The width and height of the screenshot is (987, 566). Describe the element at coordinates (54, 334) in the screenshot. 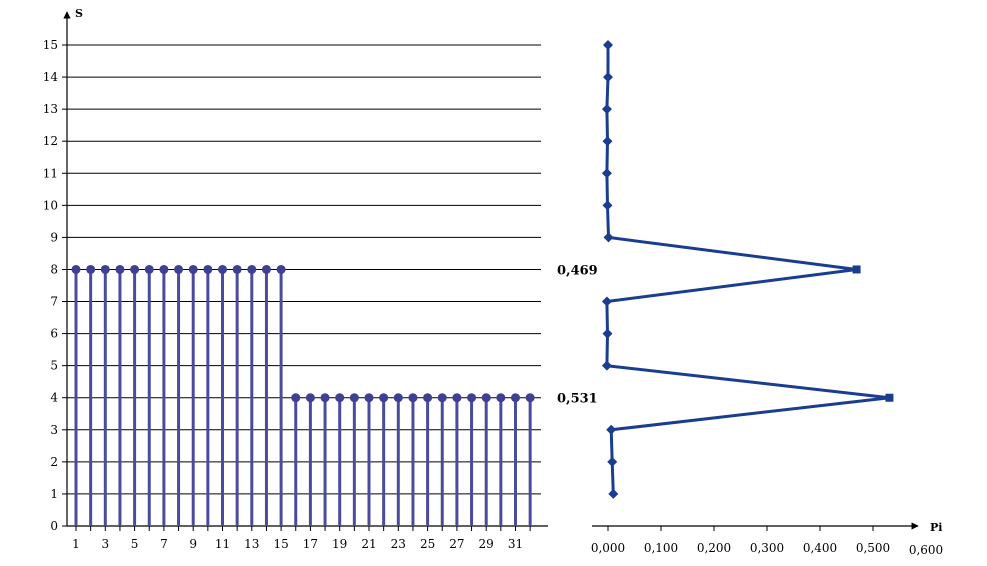

I see `y-tick-label: 6` at that location.